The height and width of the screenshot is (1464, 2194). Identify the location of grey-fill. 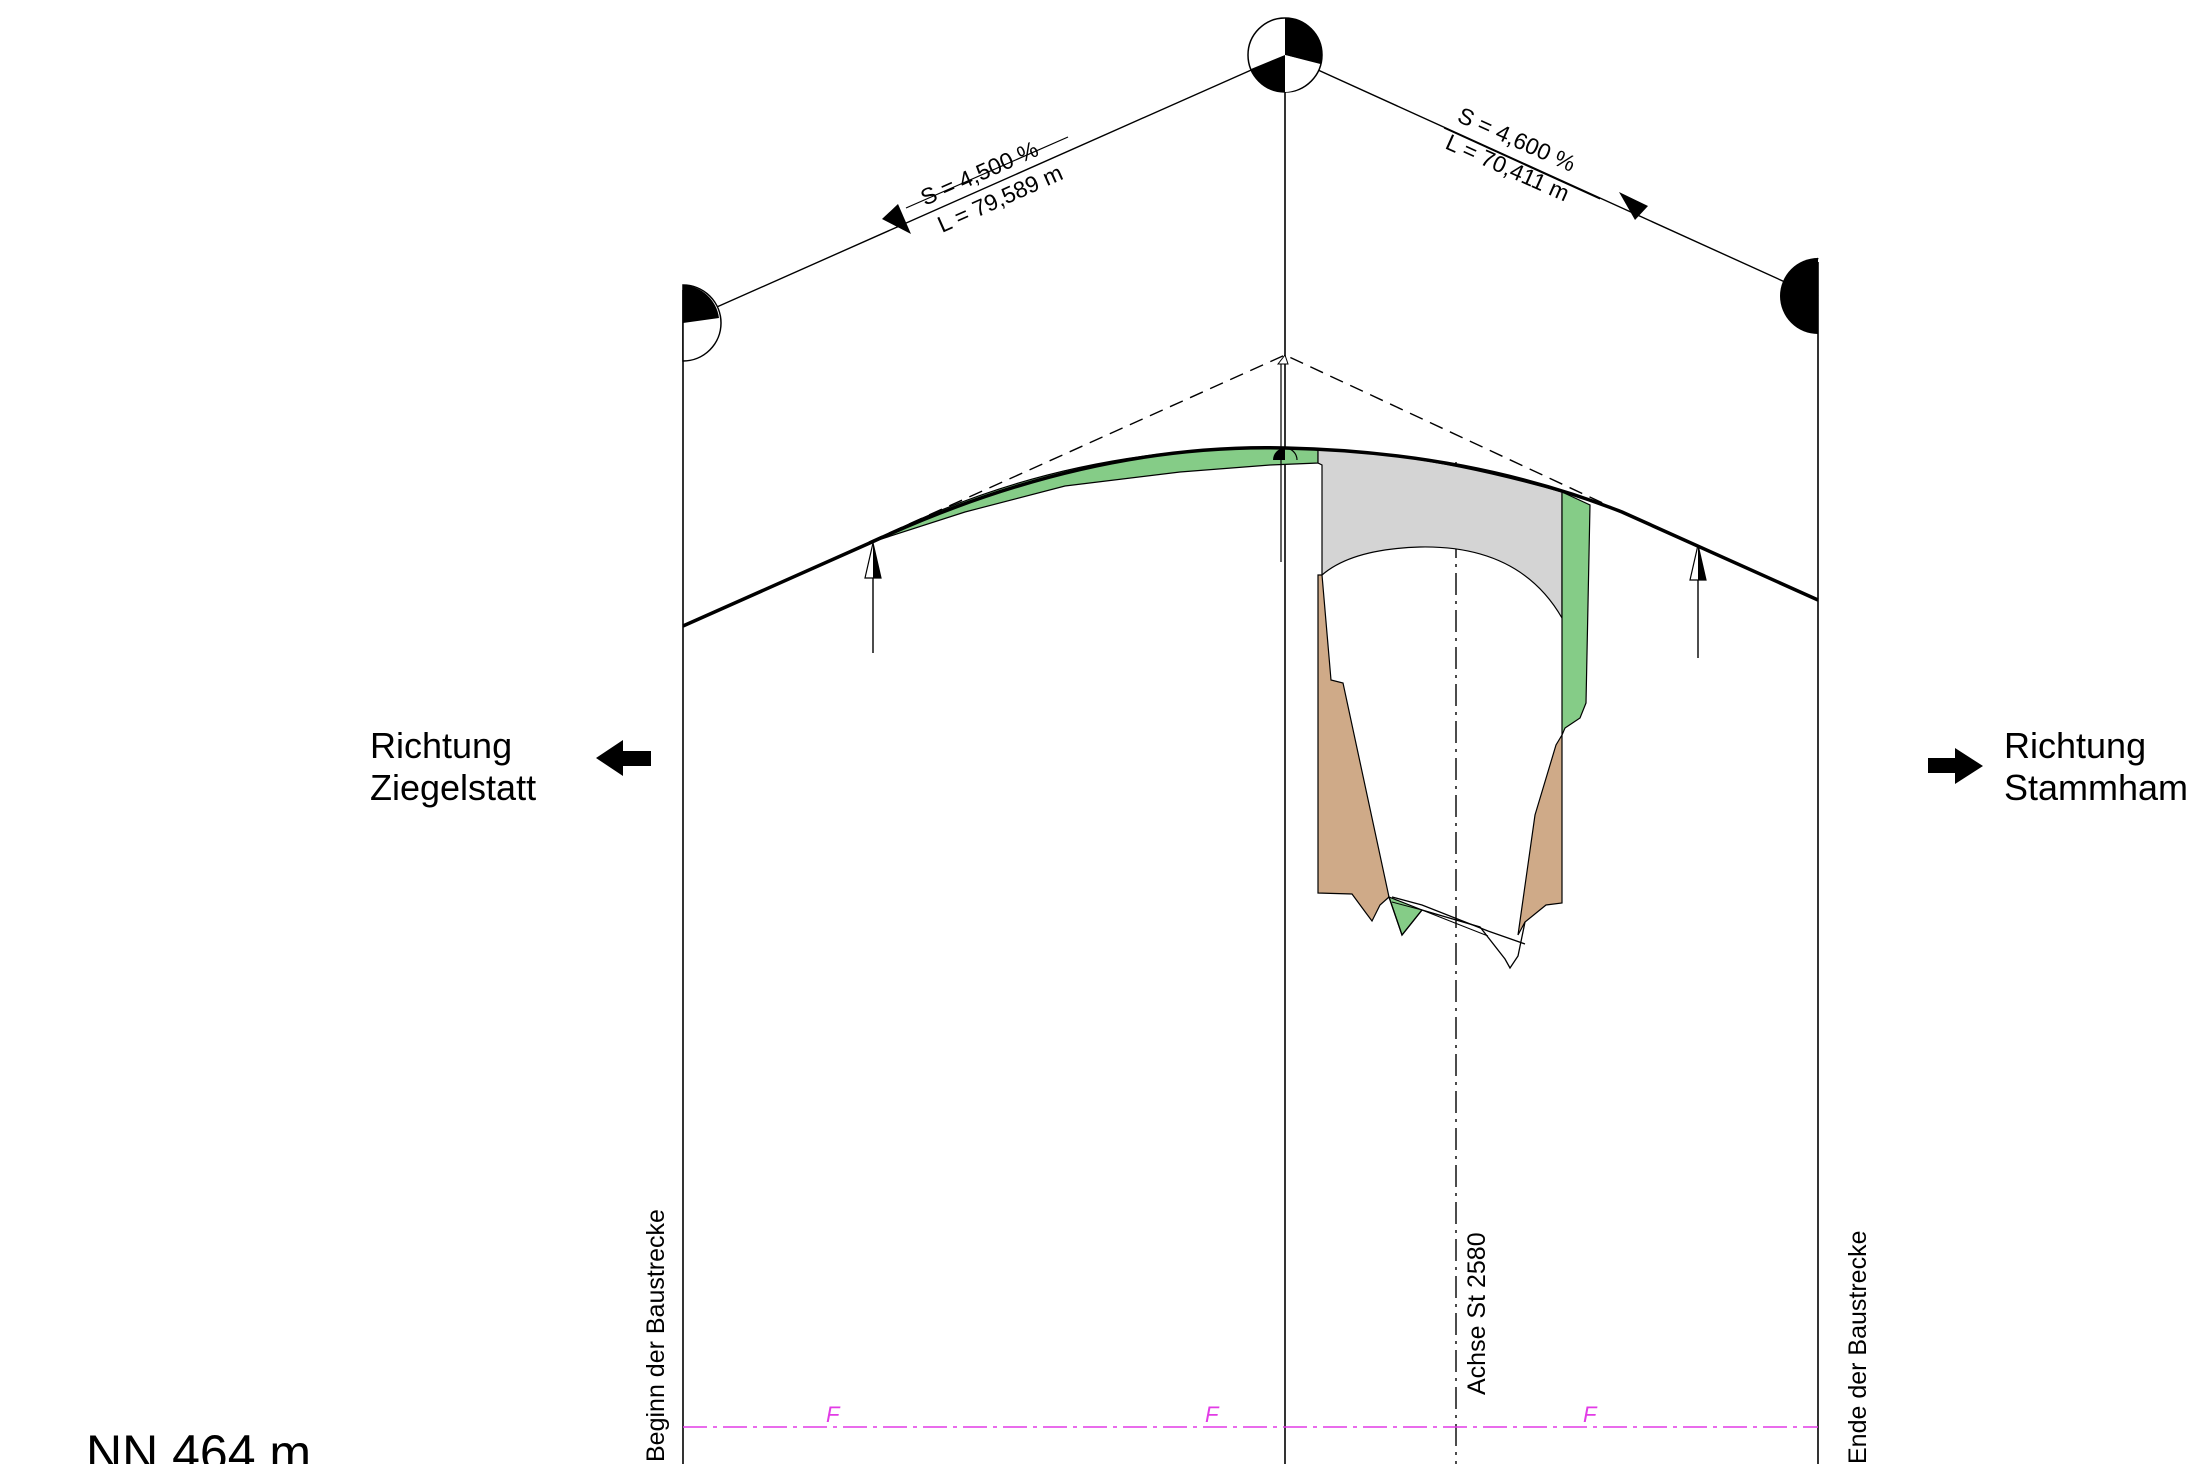
(1440, 535).